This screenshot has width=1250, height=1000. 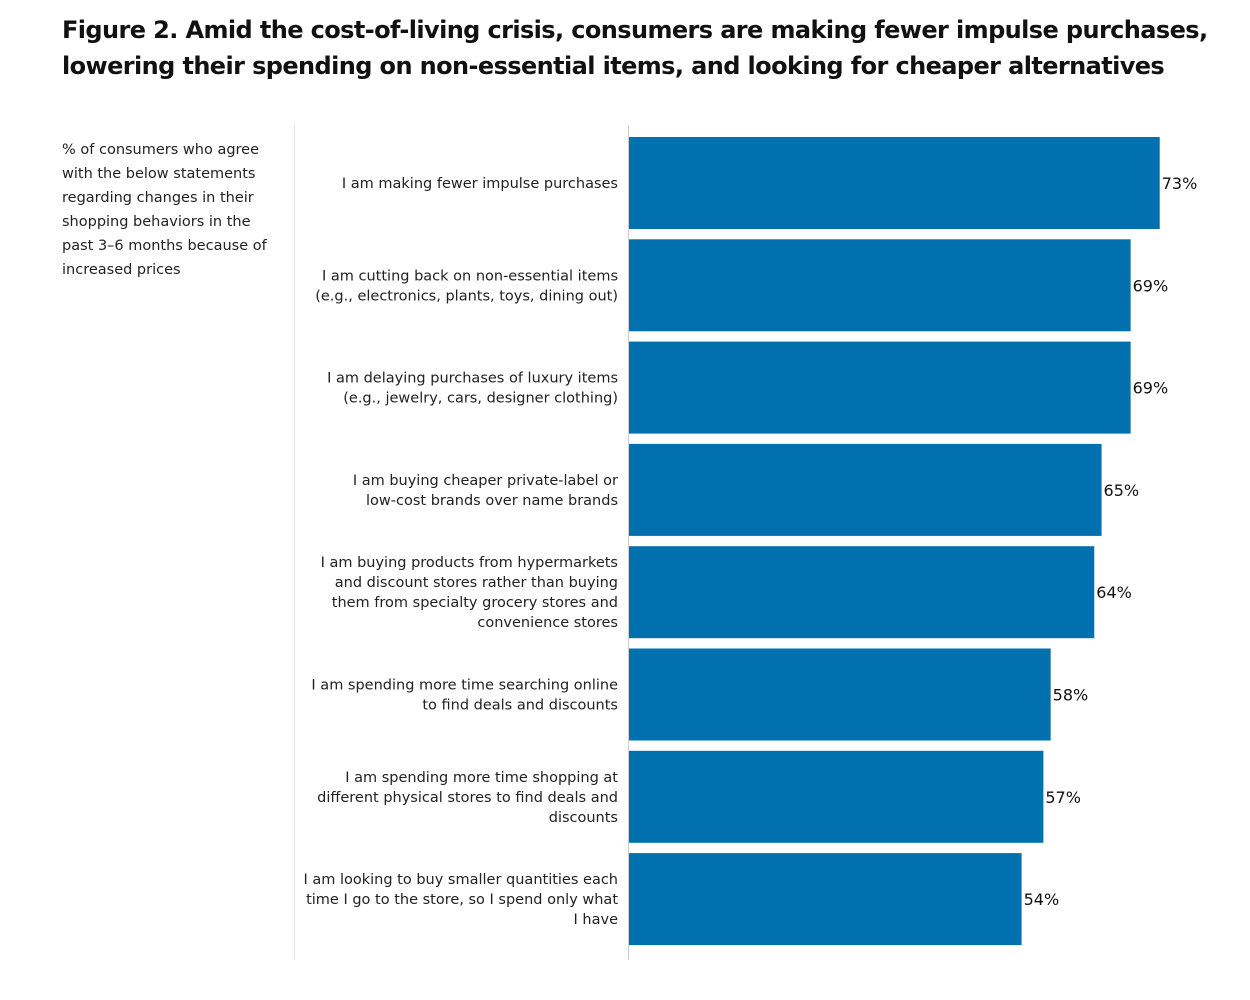 What do you see at coordinates (1071, 695) in the screenshot?
I see `value-label-6: 58%` at bounding box center [1071, 695].